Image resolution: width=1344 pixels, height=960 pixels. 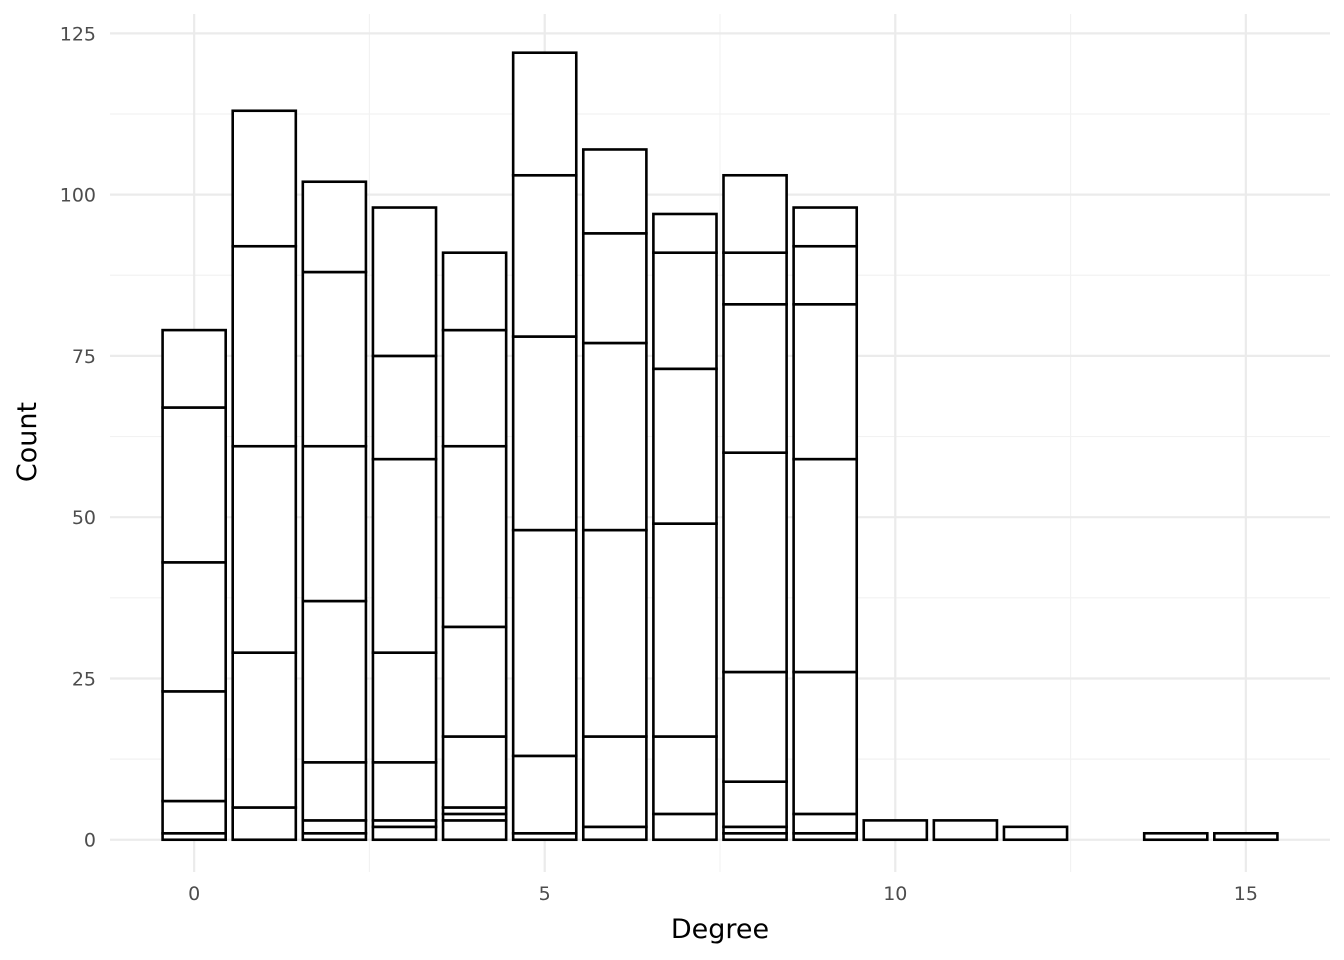 What do you see at coordinates (895, 894) in the screenshot?
I see `x-tick-label: 10` at bounding box center [895, 894].